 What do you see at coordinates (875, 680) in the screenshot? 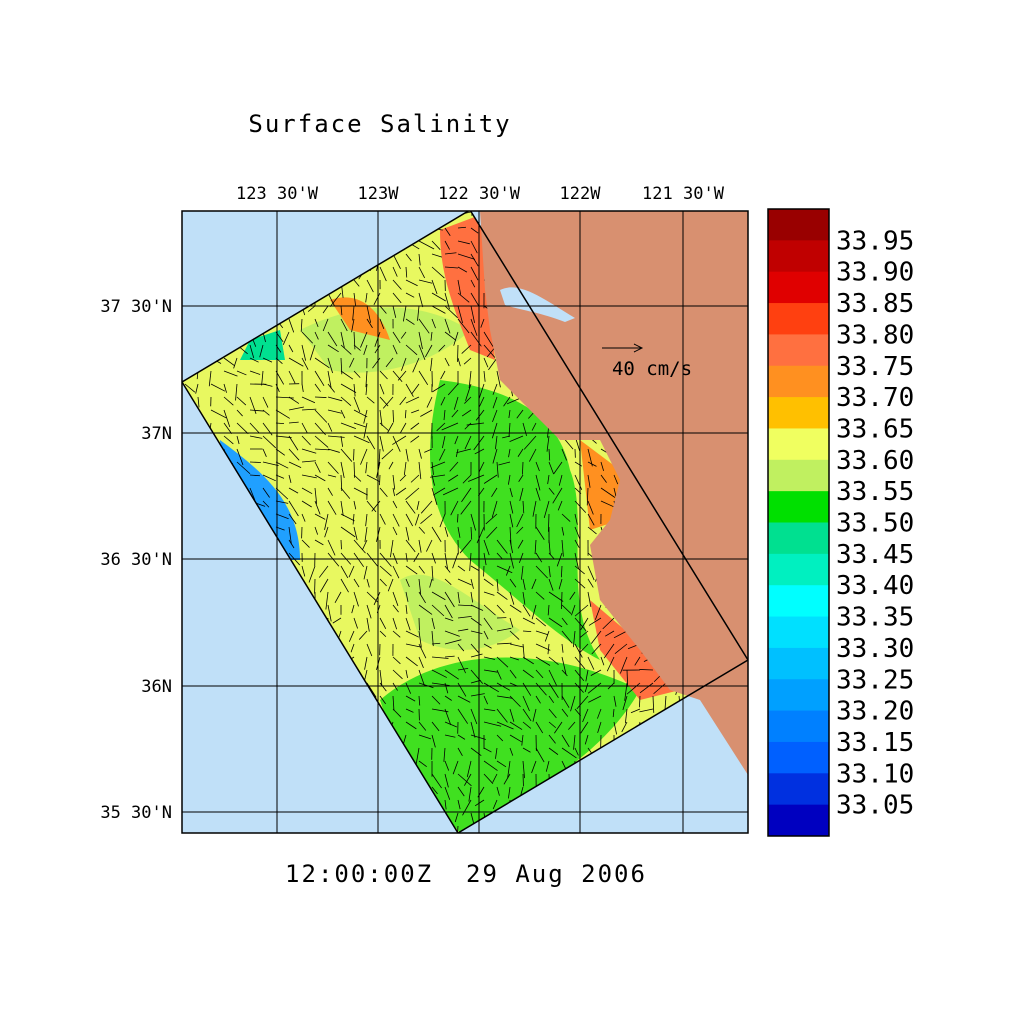
I see `colorbar-label: 33.25` at bounding box center [875, 680].